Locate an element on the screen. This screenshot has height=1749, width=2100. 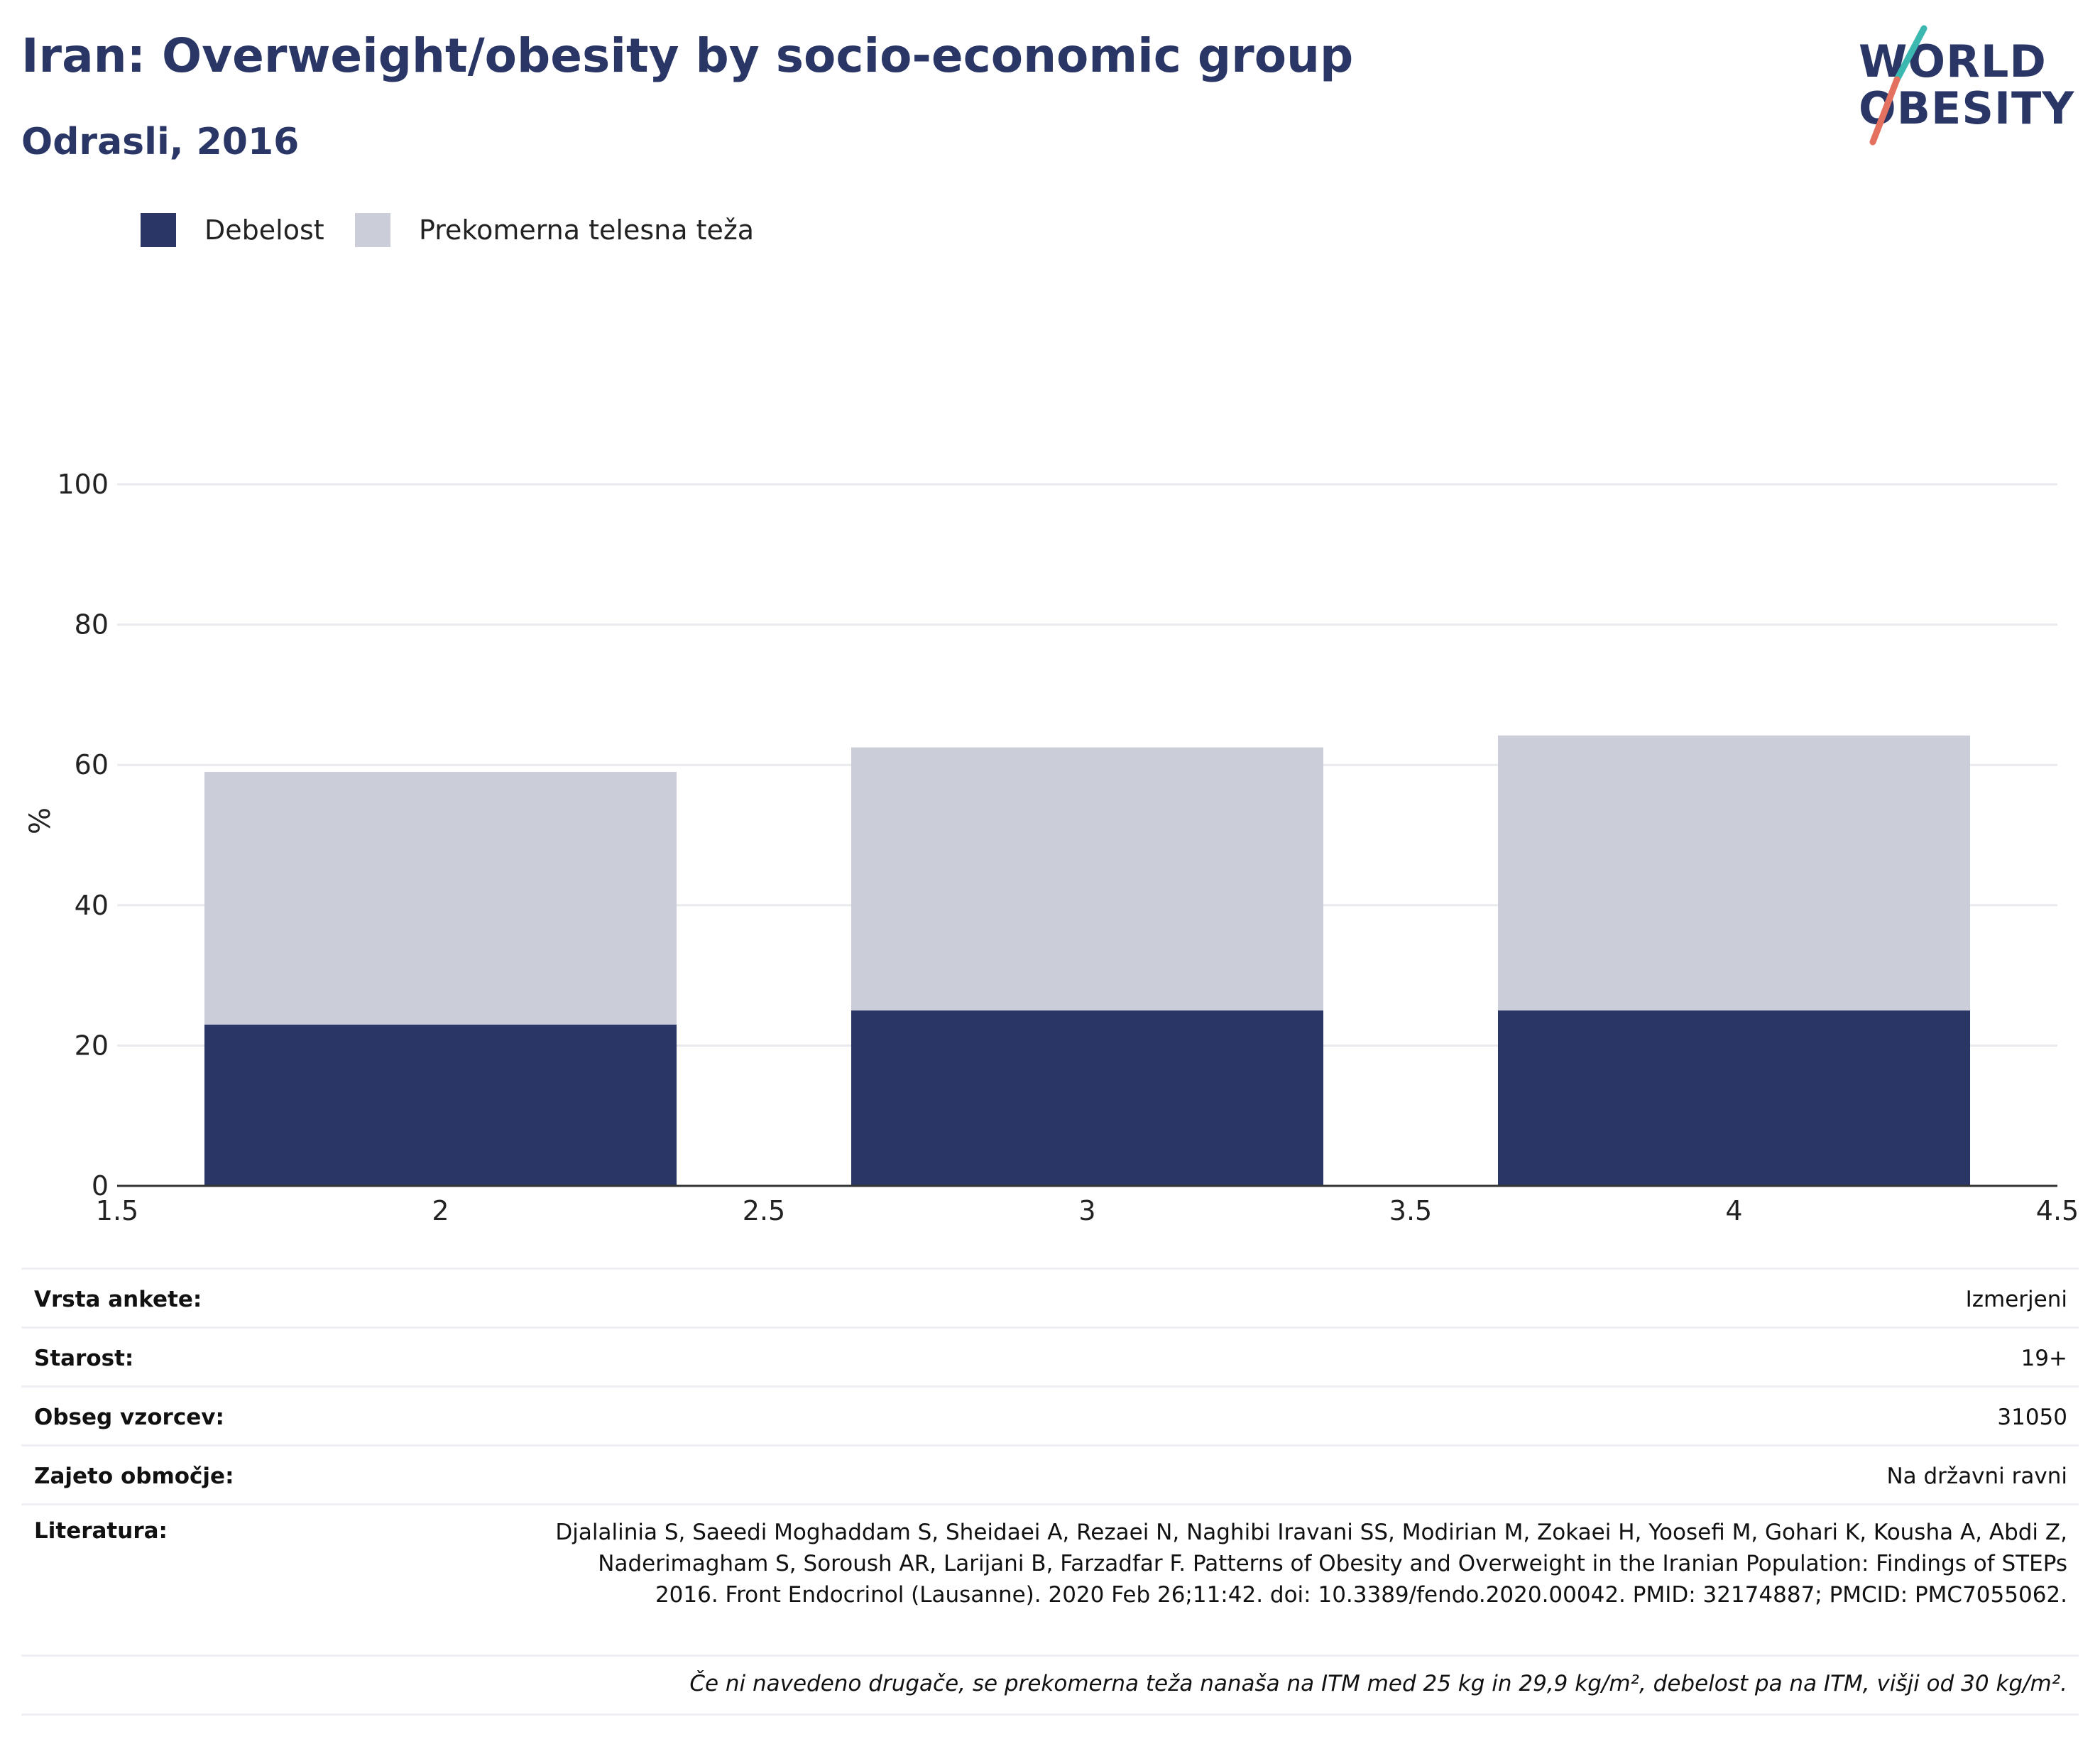
page-subtitle: Odrasli, 2016 is located at coordinates (160, 142).